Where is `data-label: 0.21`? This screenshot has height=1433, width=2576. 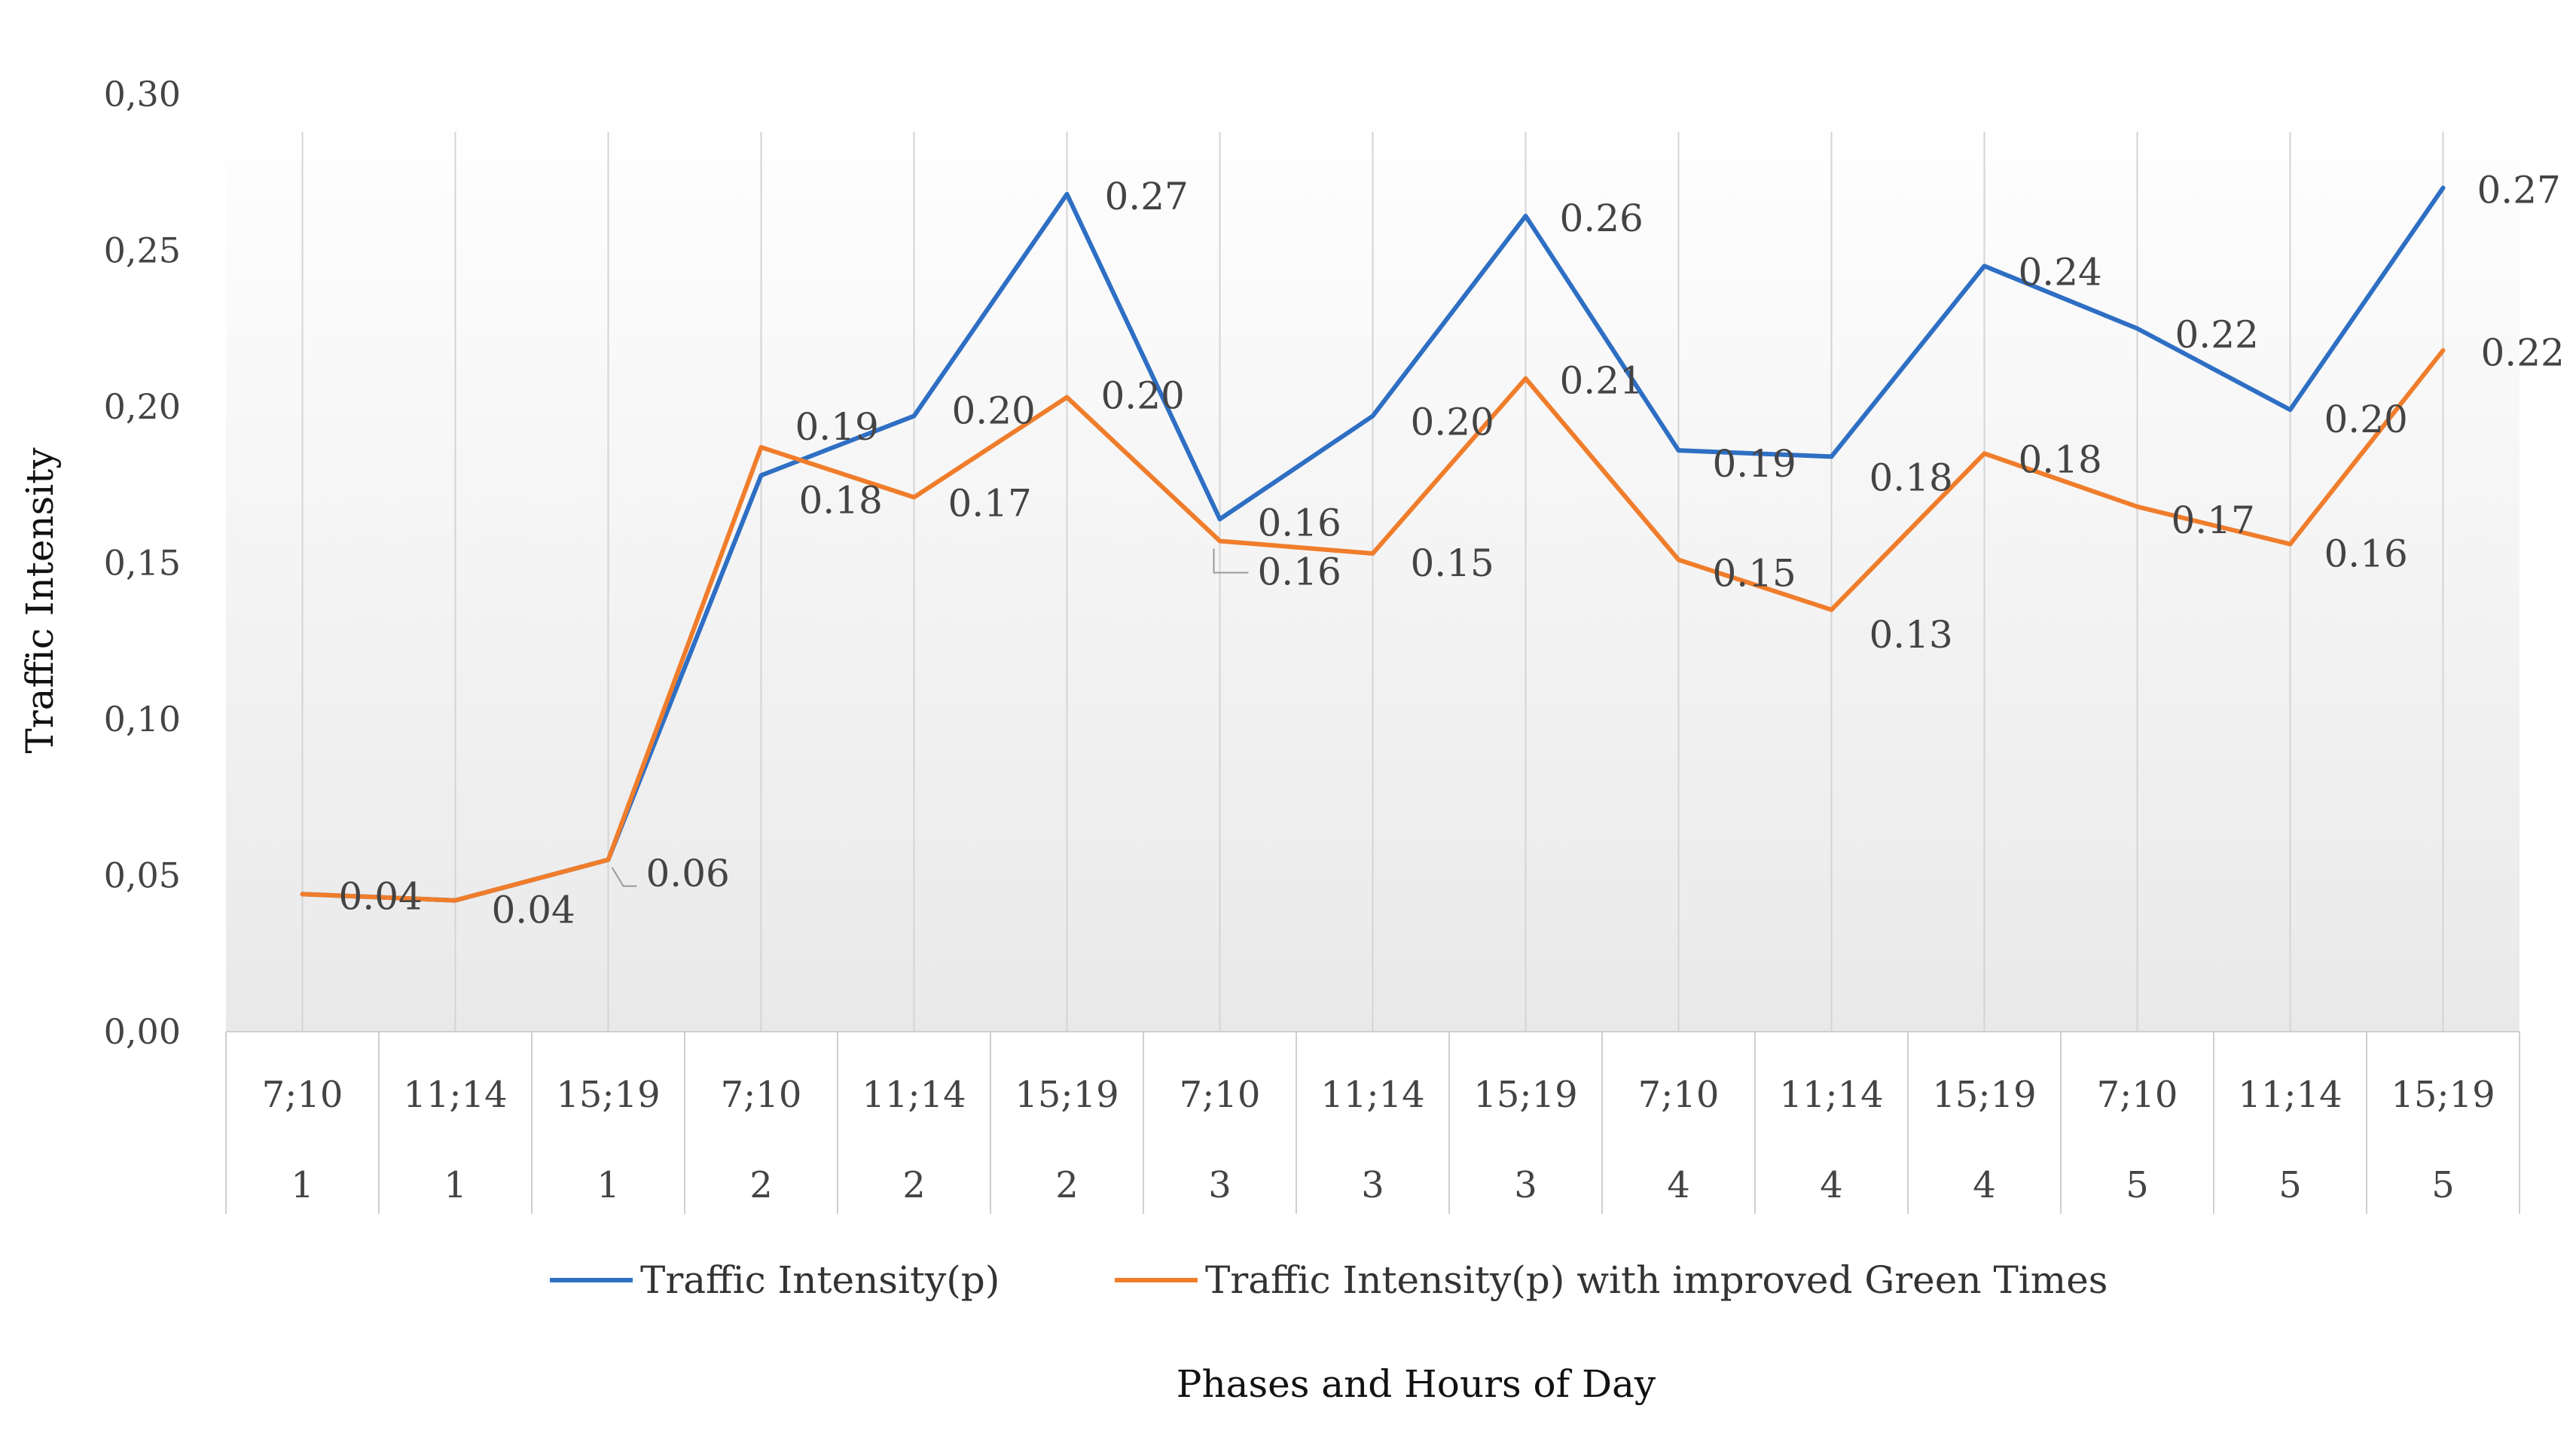 data-label: 0.21 is located at coordinates (1602, 381).